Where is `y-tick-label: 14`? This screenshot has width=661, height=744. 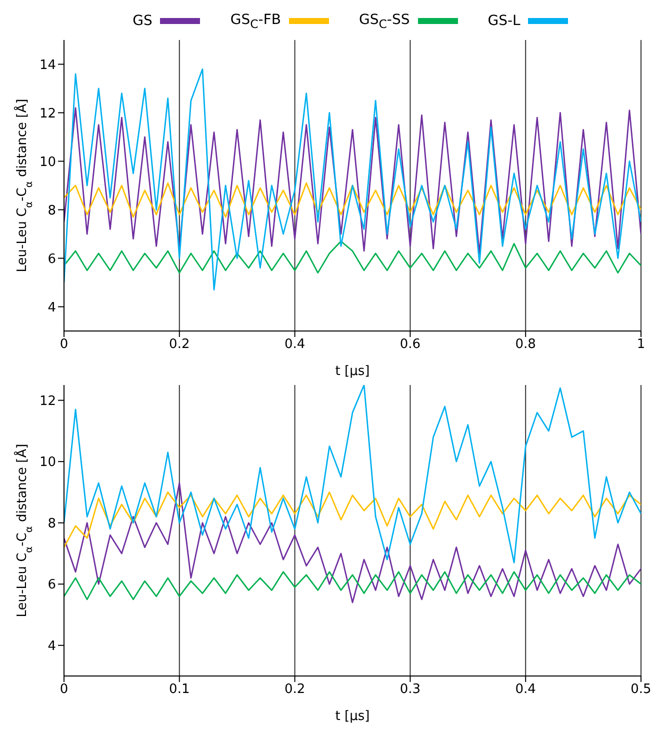
y-tick-label: 14 is located at coordinates (47, 65).